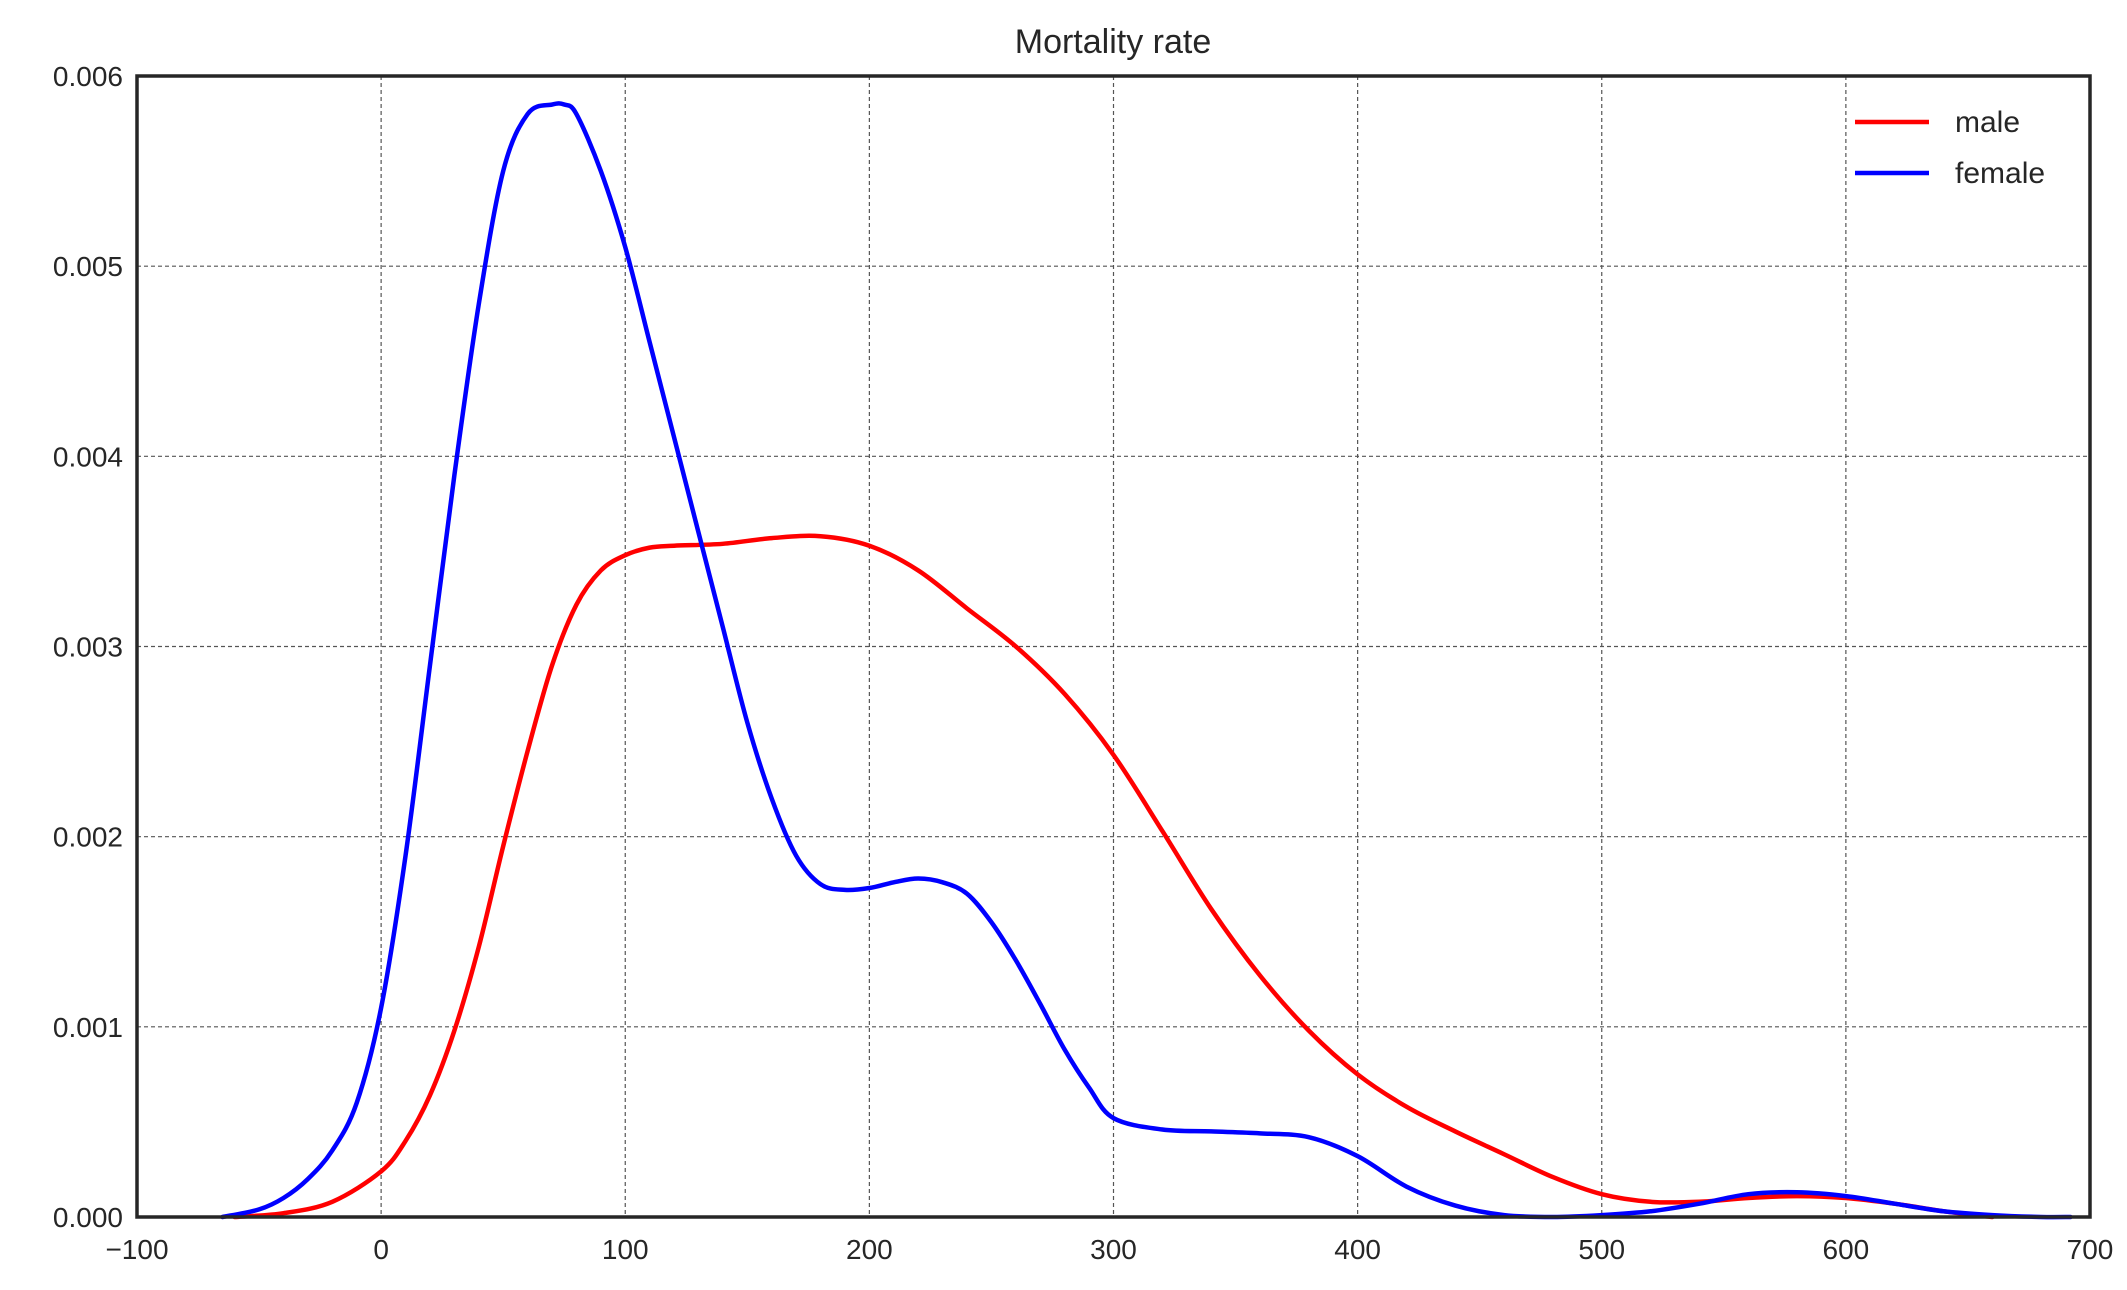  Describe the element at coordinates (88, 1027) in the screenshot. I see `y-tick-label: 0.001` at that location.